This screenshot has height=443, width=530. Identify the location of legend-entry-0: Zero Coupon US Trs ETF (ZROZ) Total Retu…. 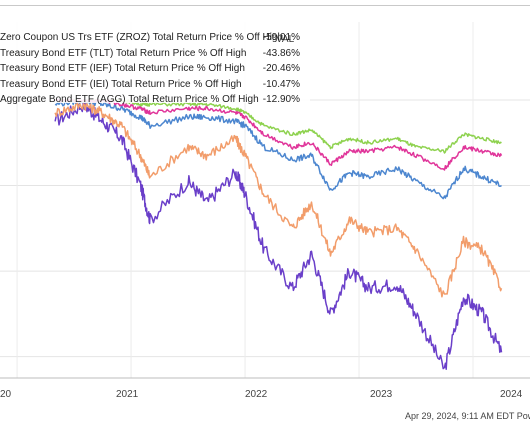
(150, 39).